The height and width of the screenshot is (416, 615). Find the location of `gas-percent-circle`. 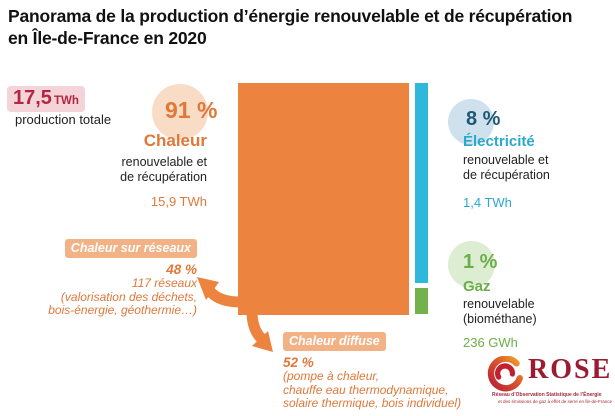

gas-percent-circle is located at coordinates (471, 264).